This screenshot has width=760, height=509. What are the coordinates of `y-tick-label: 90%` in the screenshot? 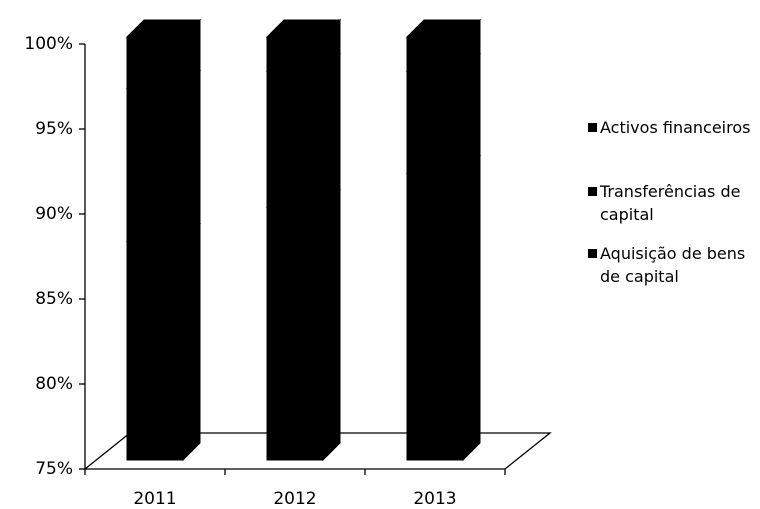 It's located at (54, 214).